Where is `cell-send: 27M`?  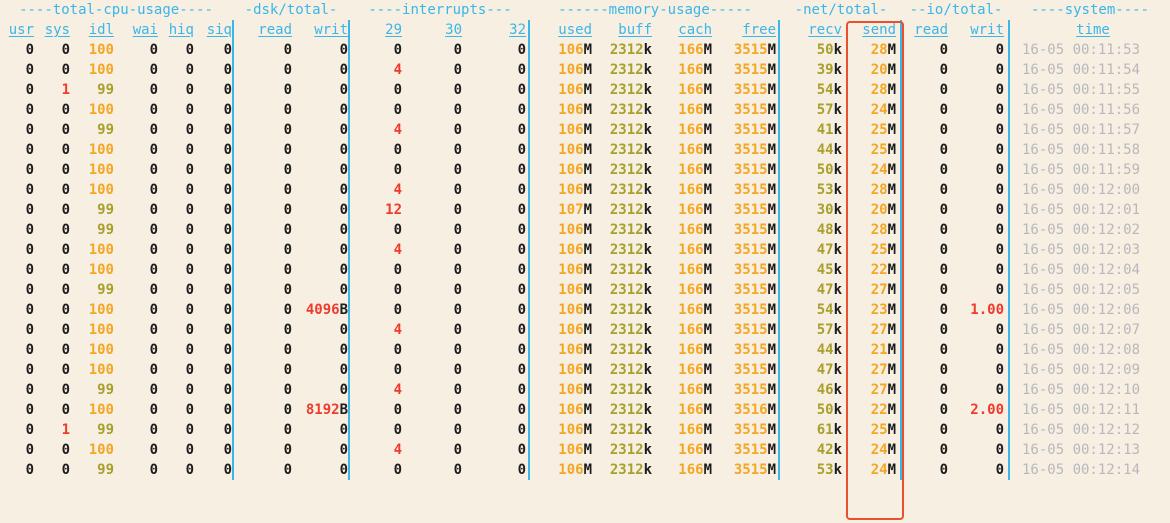
cell-send: 27M is located at coordinates (869, 330).